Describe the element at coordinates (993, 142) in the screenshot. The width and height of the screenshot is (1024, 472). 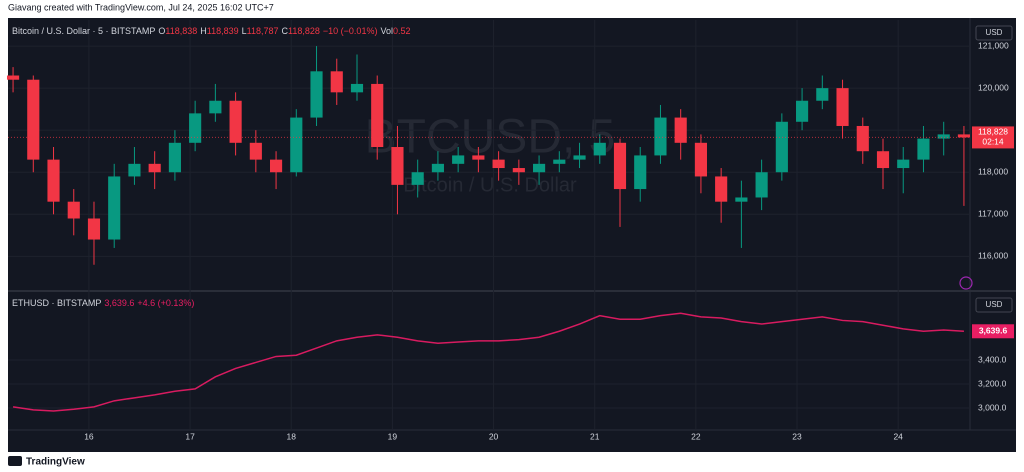
I see `countdown: 02:14` at that location.